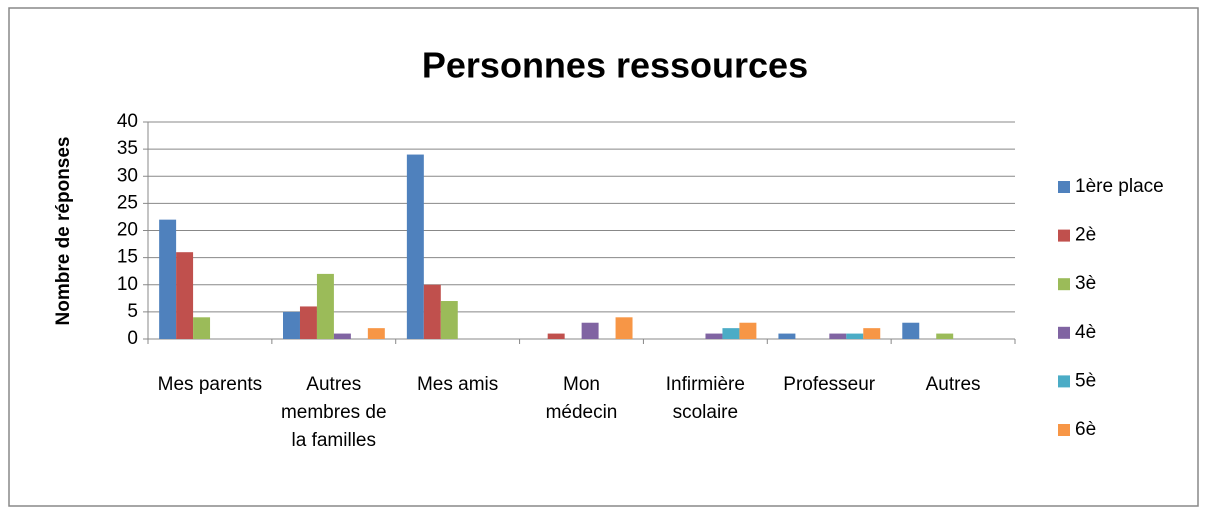 The image size is (1207, 515). I want to click on x-tick-label: Mes parents, so click(210, 384).